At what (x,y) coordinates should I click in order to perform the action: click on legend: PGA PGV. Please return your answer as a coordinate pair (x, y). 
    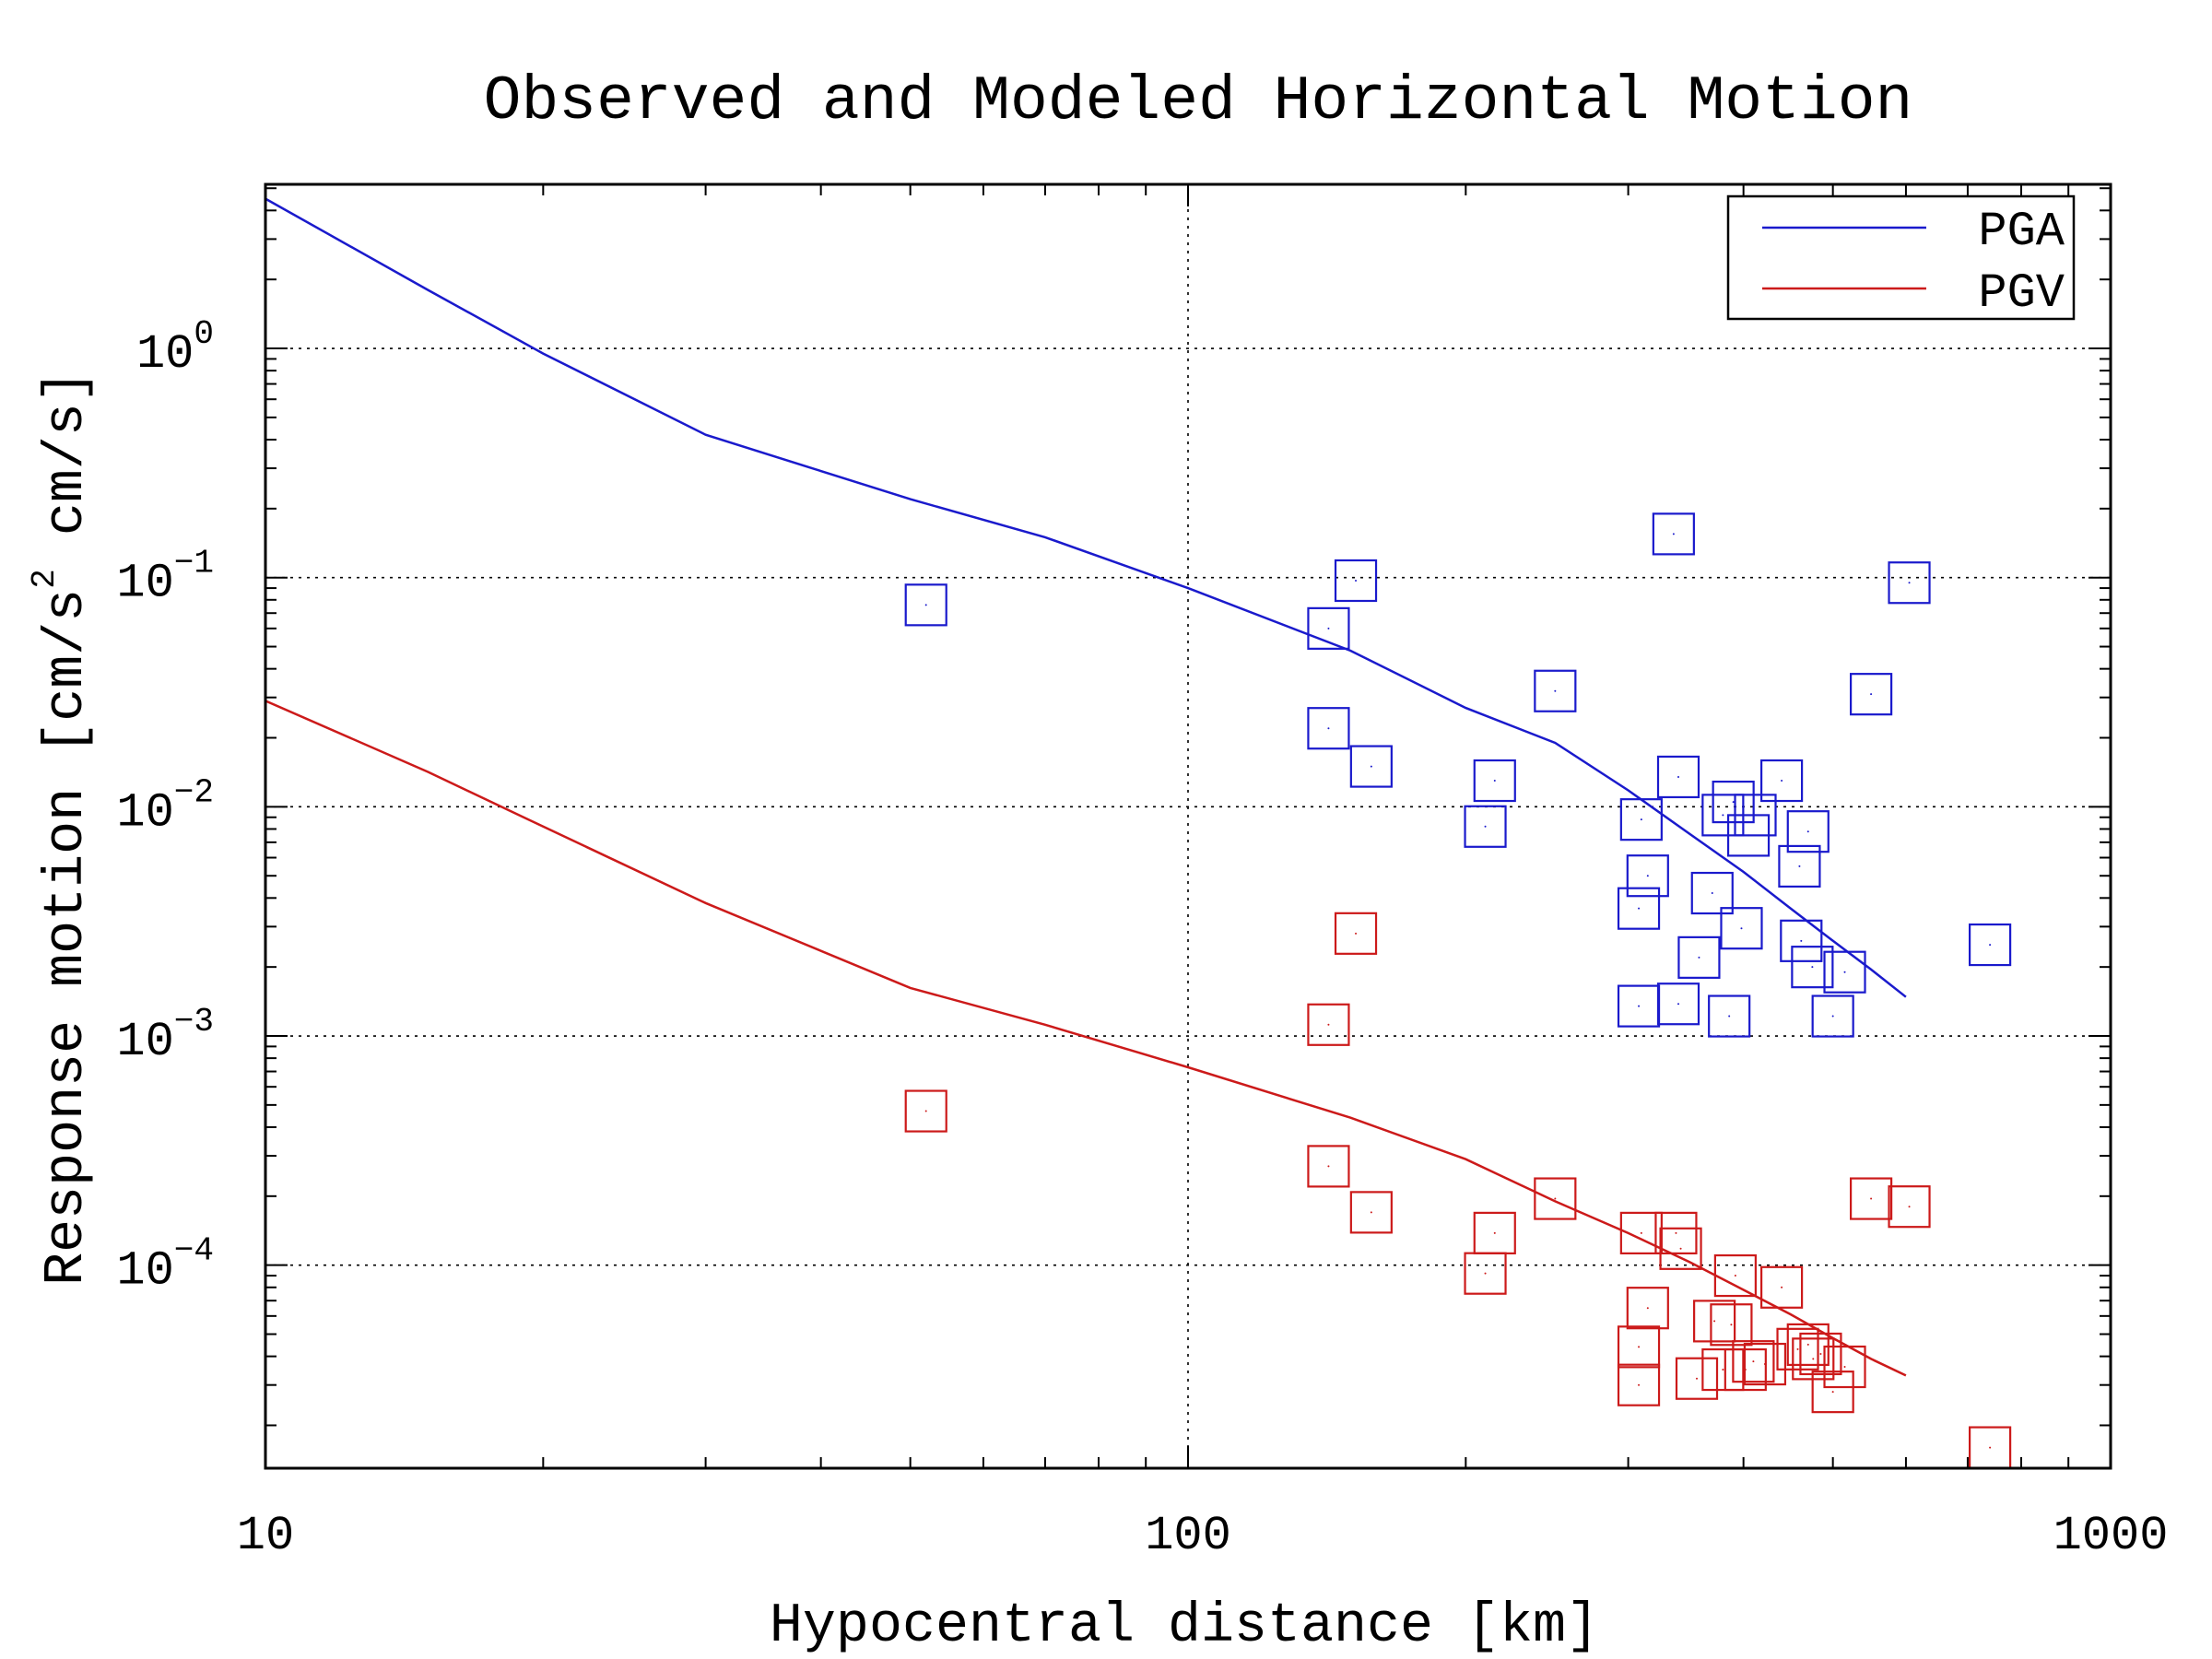
    Looking at the image, I should click on (1901, 257).